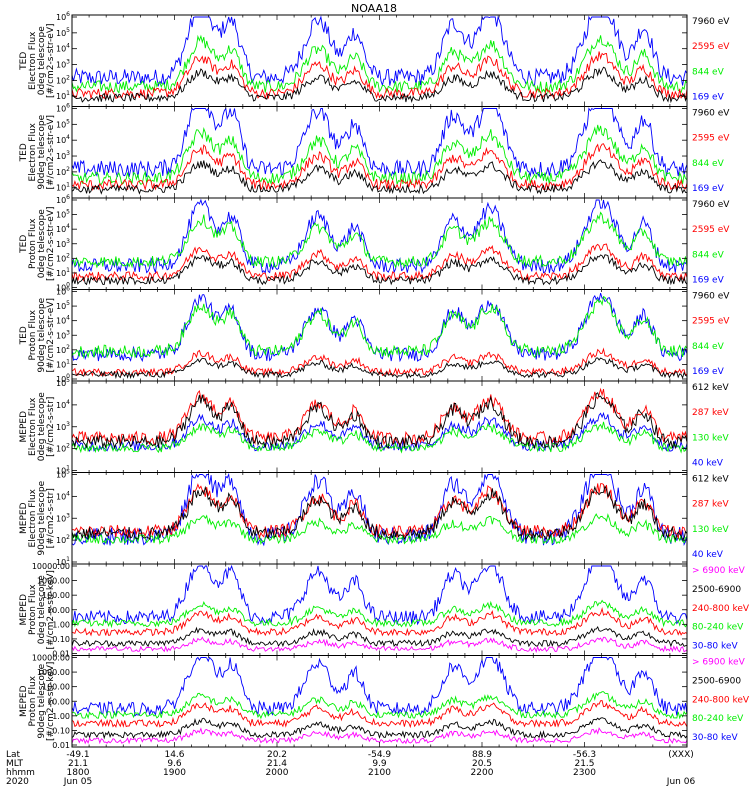 This screenshot has height=800, width=750. What do you see at coordinates (711, 230) in the screenshot?
I see `legend-entry: 2595 eV` at bounding box center [711, 230].